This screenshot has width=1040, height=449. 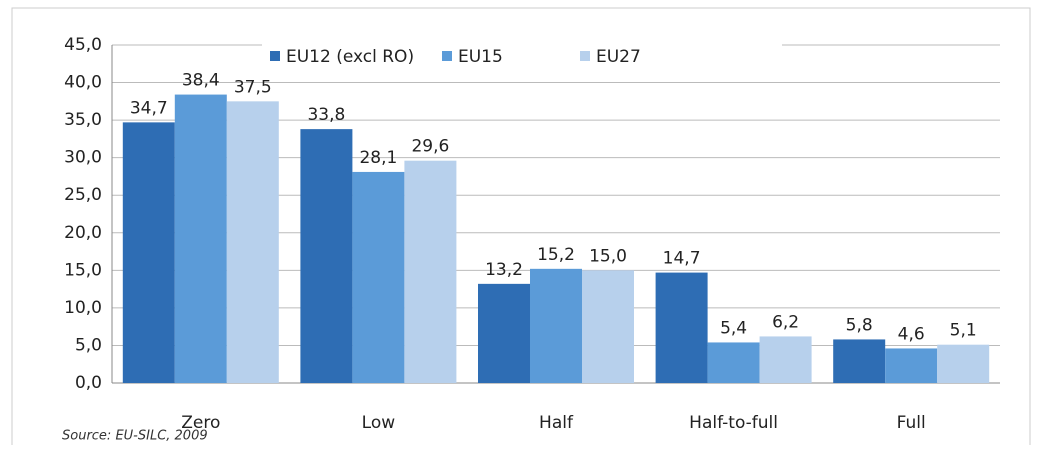 What do you see at coordinates (88, 383) in the screenshot?
I see `y-tick-label: 0,0` at bounding box center [88, 383].